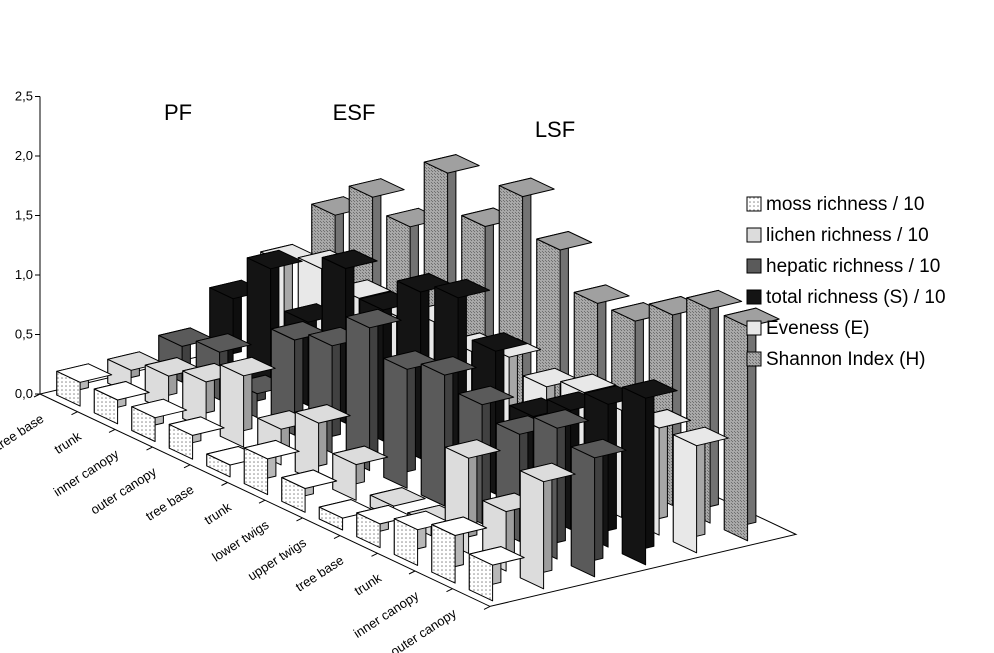  What do you see at coordinates (170, 503) in the screenshot?
I see `category-label-4: tree base` at bounding box center [170, 503].